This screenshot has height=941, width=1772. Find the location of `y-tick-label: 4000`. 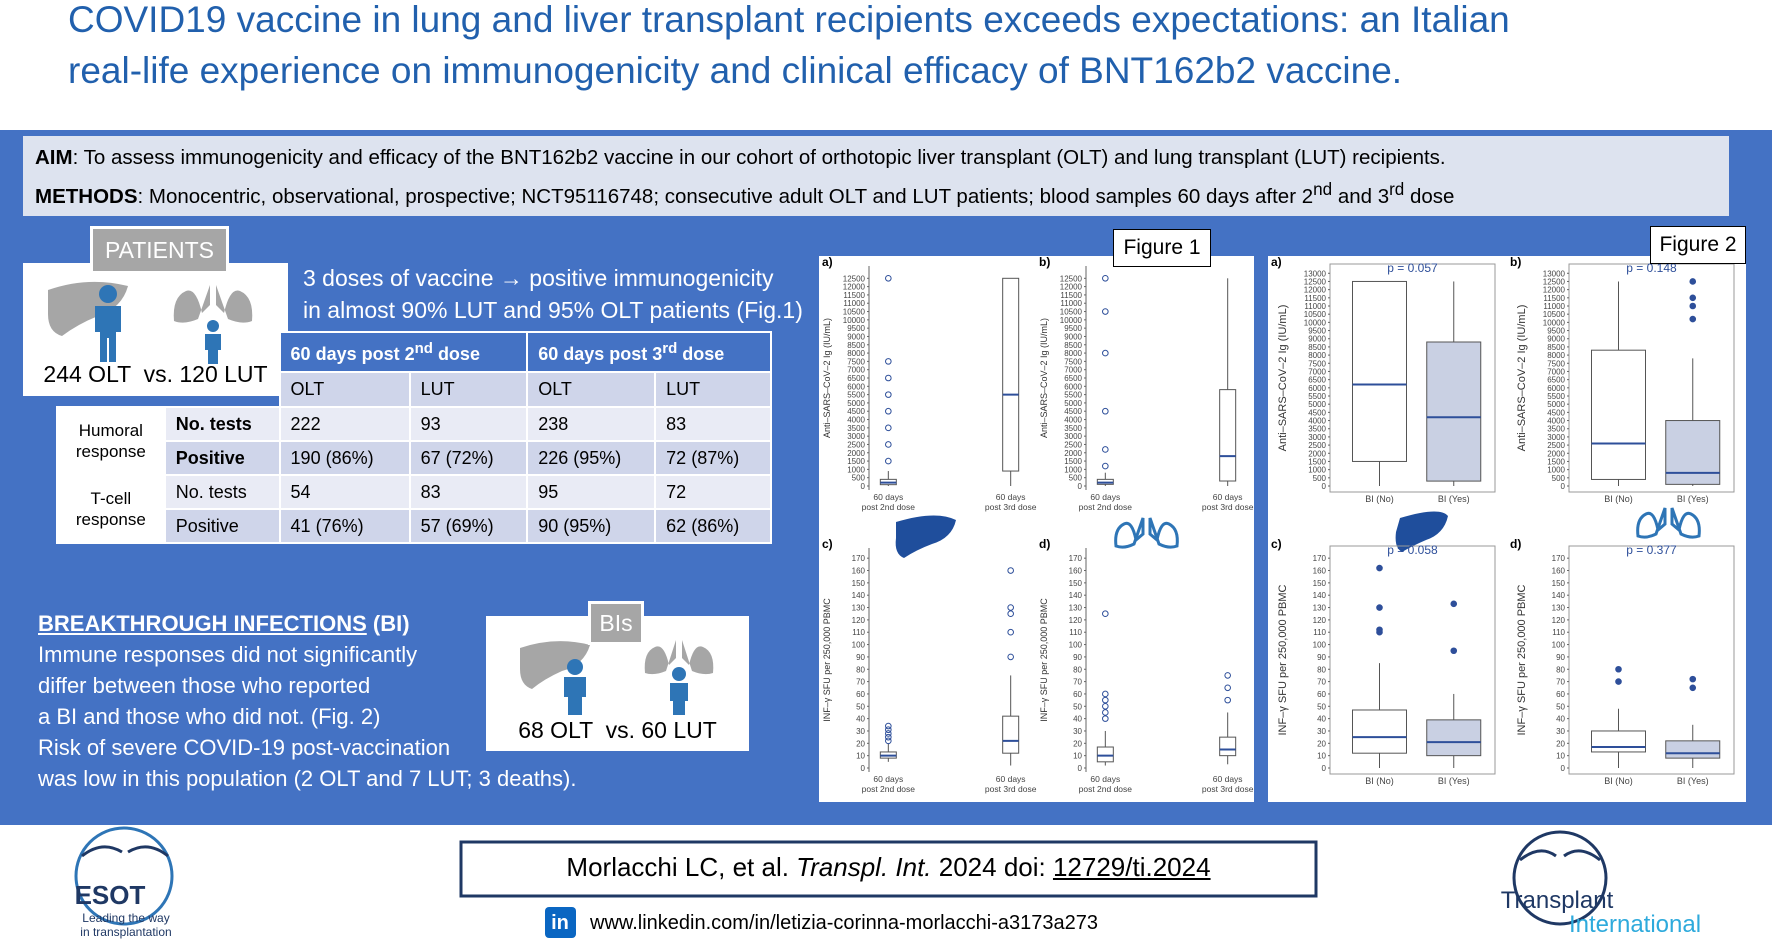

y-tick-label: 4000 is located at coordinates (1073, 420).